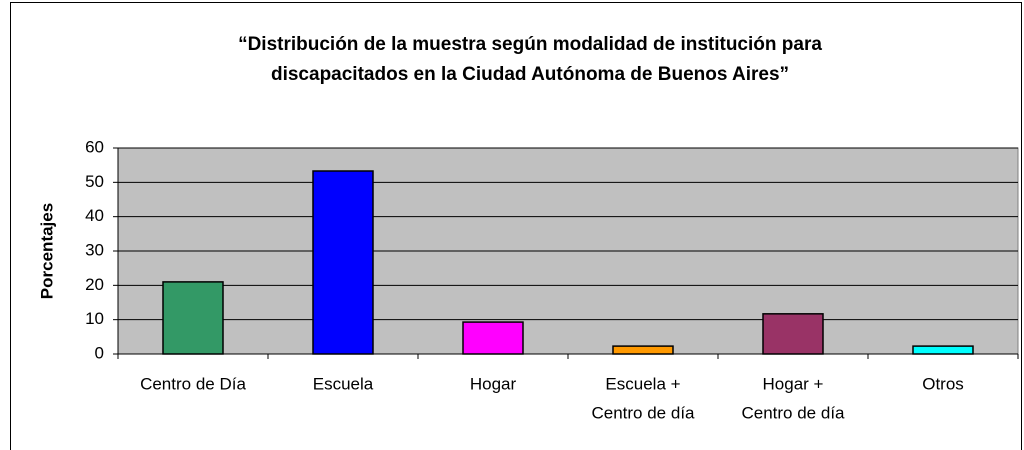  What do you see at coordinates (99, 352) in the screenshot?
I see `y-tick-label: 0` at bounding box center [99, 352].